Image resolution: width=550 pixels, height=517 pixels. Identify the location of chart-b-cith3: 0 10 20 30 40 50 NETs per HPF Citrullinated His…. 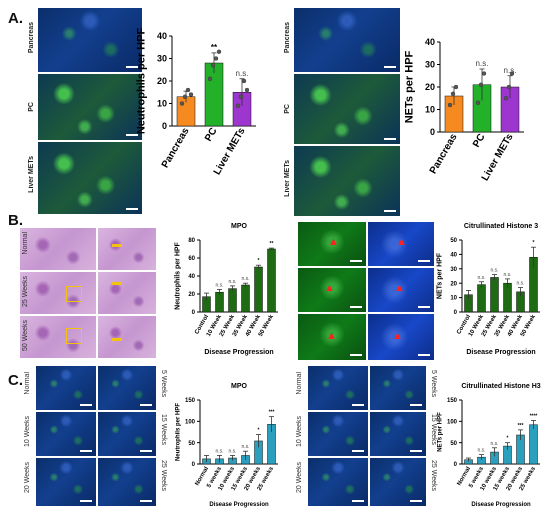
(488, 289).